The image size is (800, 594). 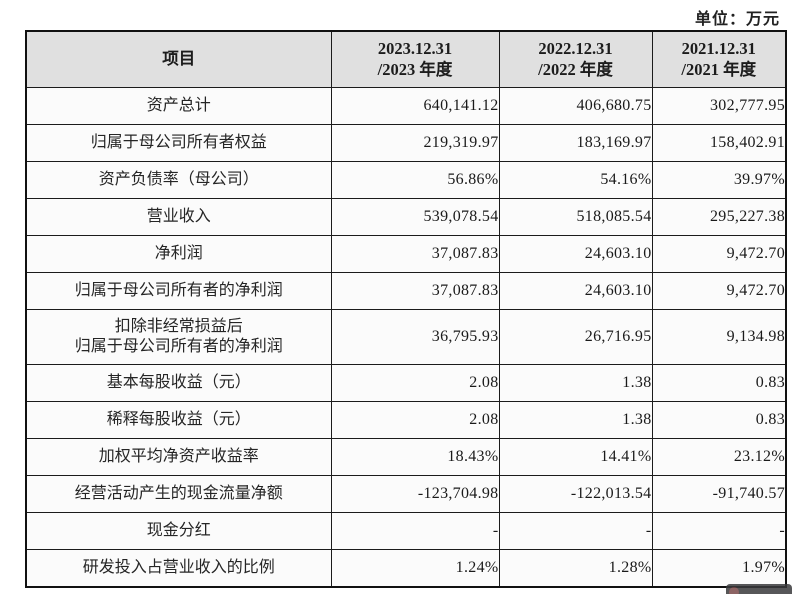 I want to click on row-value: 406,680.75, so click(x=575, y=106).